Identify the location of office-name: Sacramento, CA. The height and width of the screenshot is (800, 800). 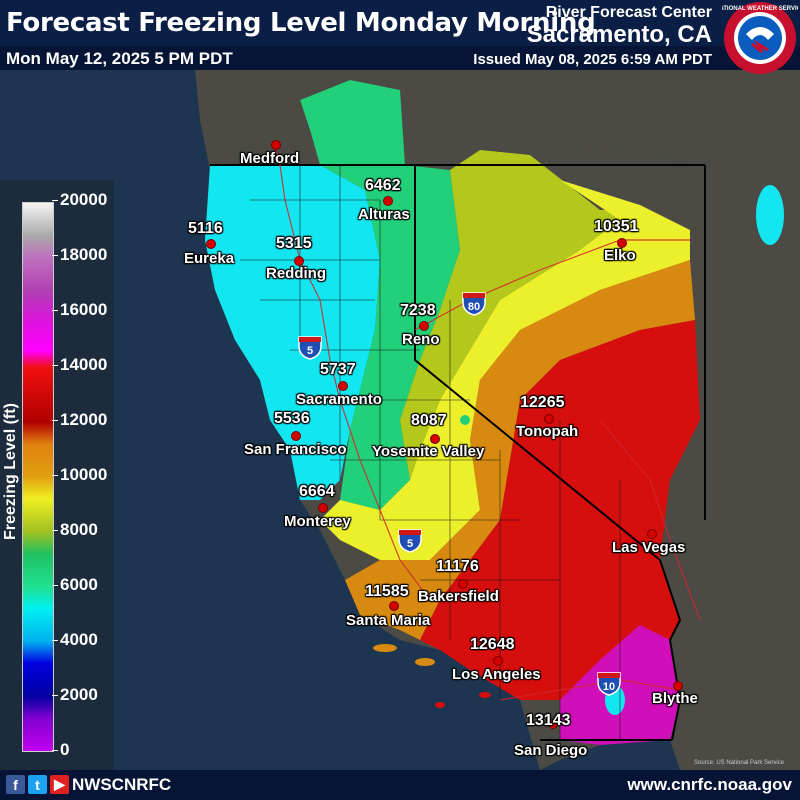
(619, 34).